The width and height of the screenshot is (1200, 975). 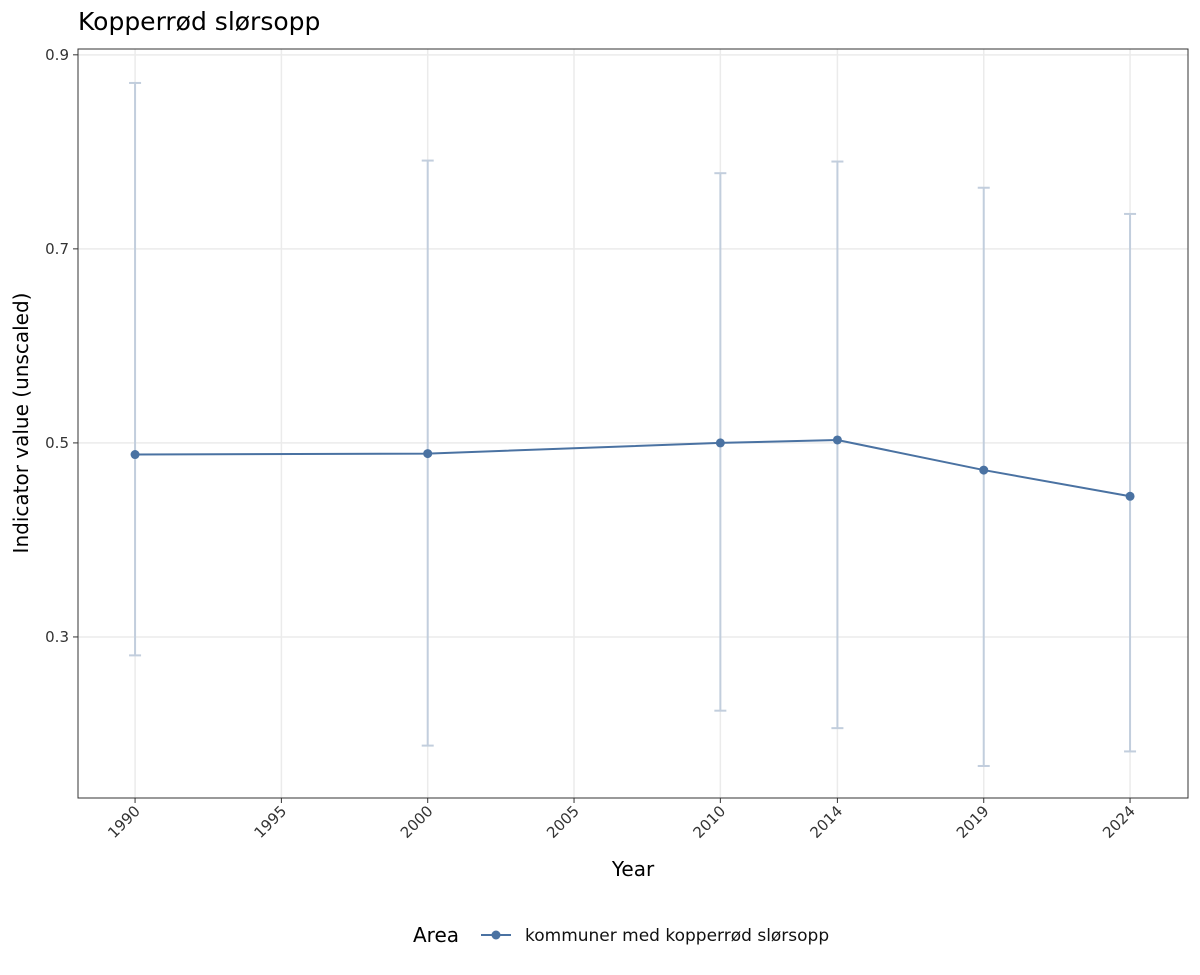 I want to click on x-tick-label: 2010, so click(x=709, y=822).